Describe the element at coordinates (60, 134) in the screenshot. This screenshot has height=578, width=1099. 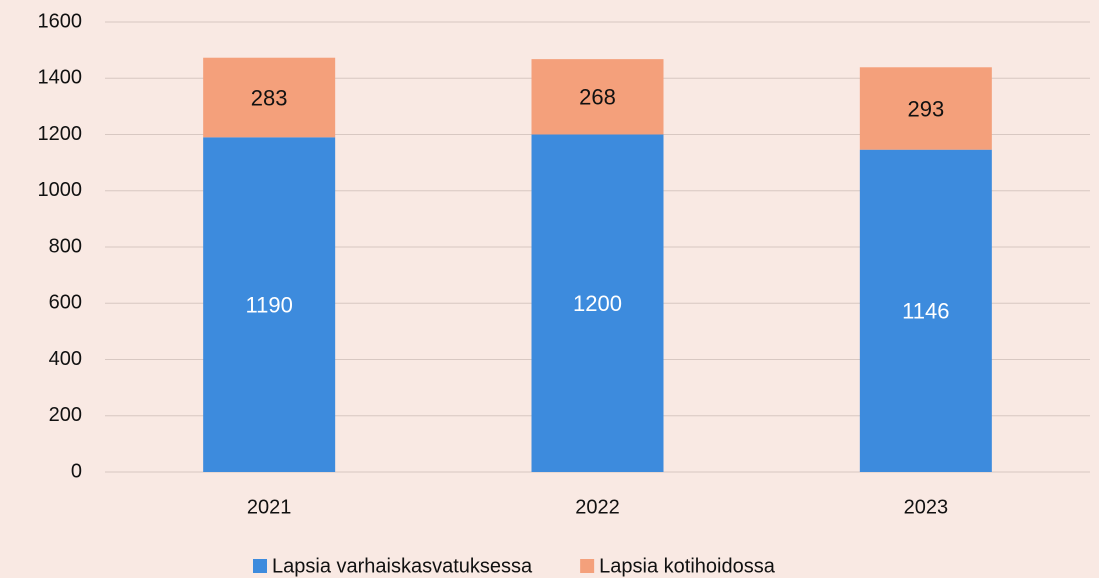
I see `y-tick-label: 1200` at that location.